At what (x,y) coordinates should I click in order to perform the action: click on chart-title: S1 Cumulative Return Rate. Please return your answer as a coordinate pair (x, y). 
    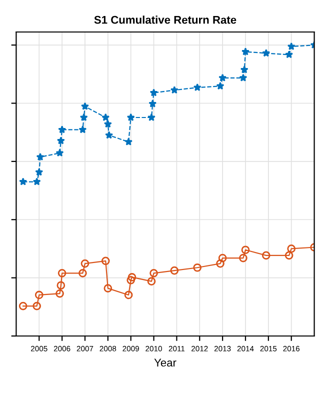
    Looking at the image, I should click on (165, 20).